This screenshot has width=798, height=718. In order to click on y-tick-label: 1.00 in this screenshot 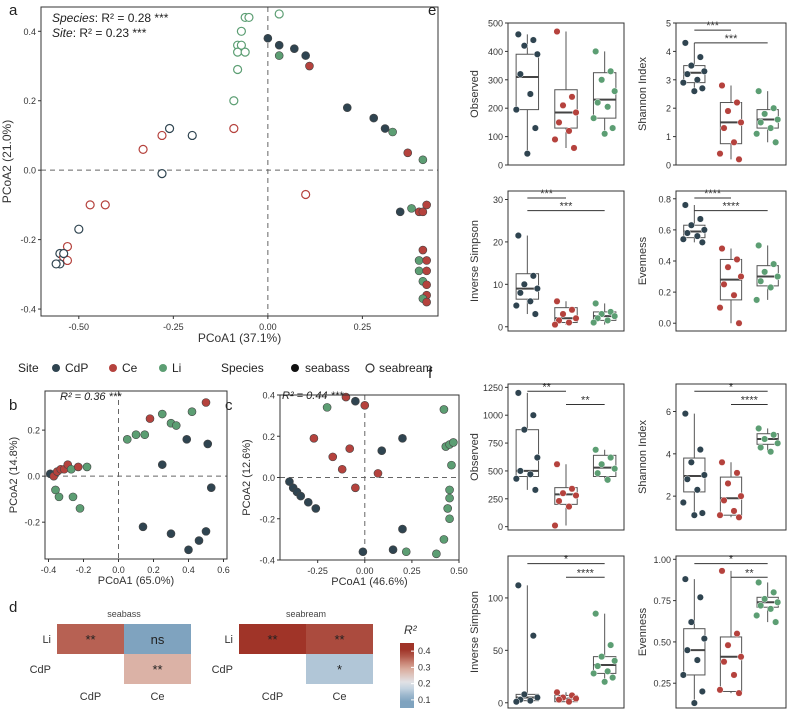, I will do `click(662, 560)`.